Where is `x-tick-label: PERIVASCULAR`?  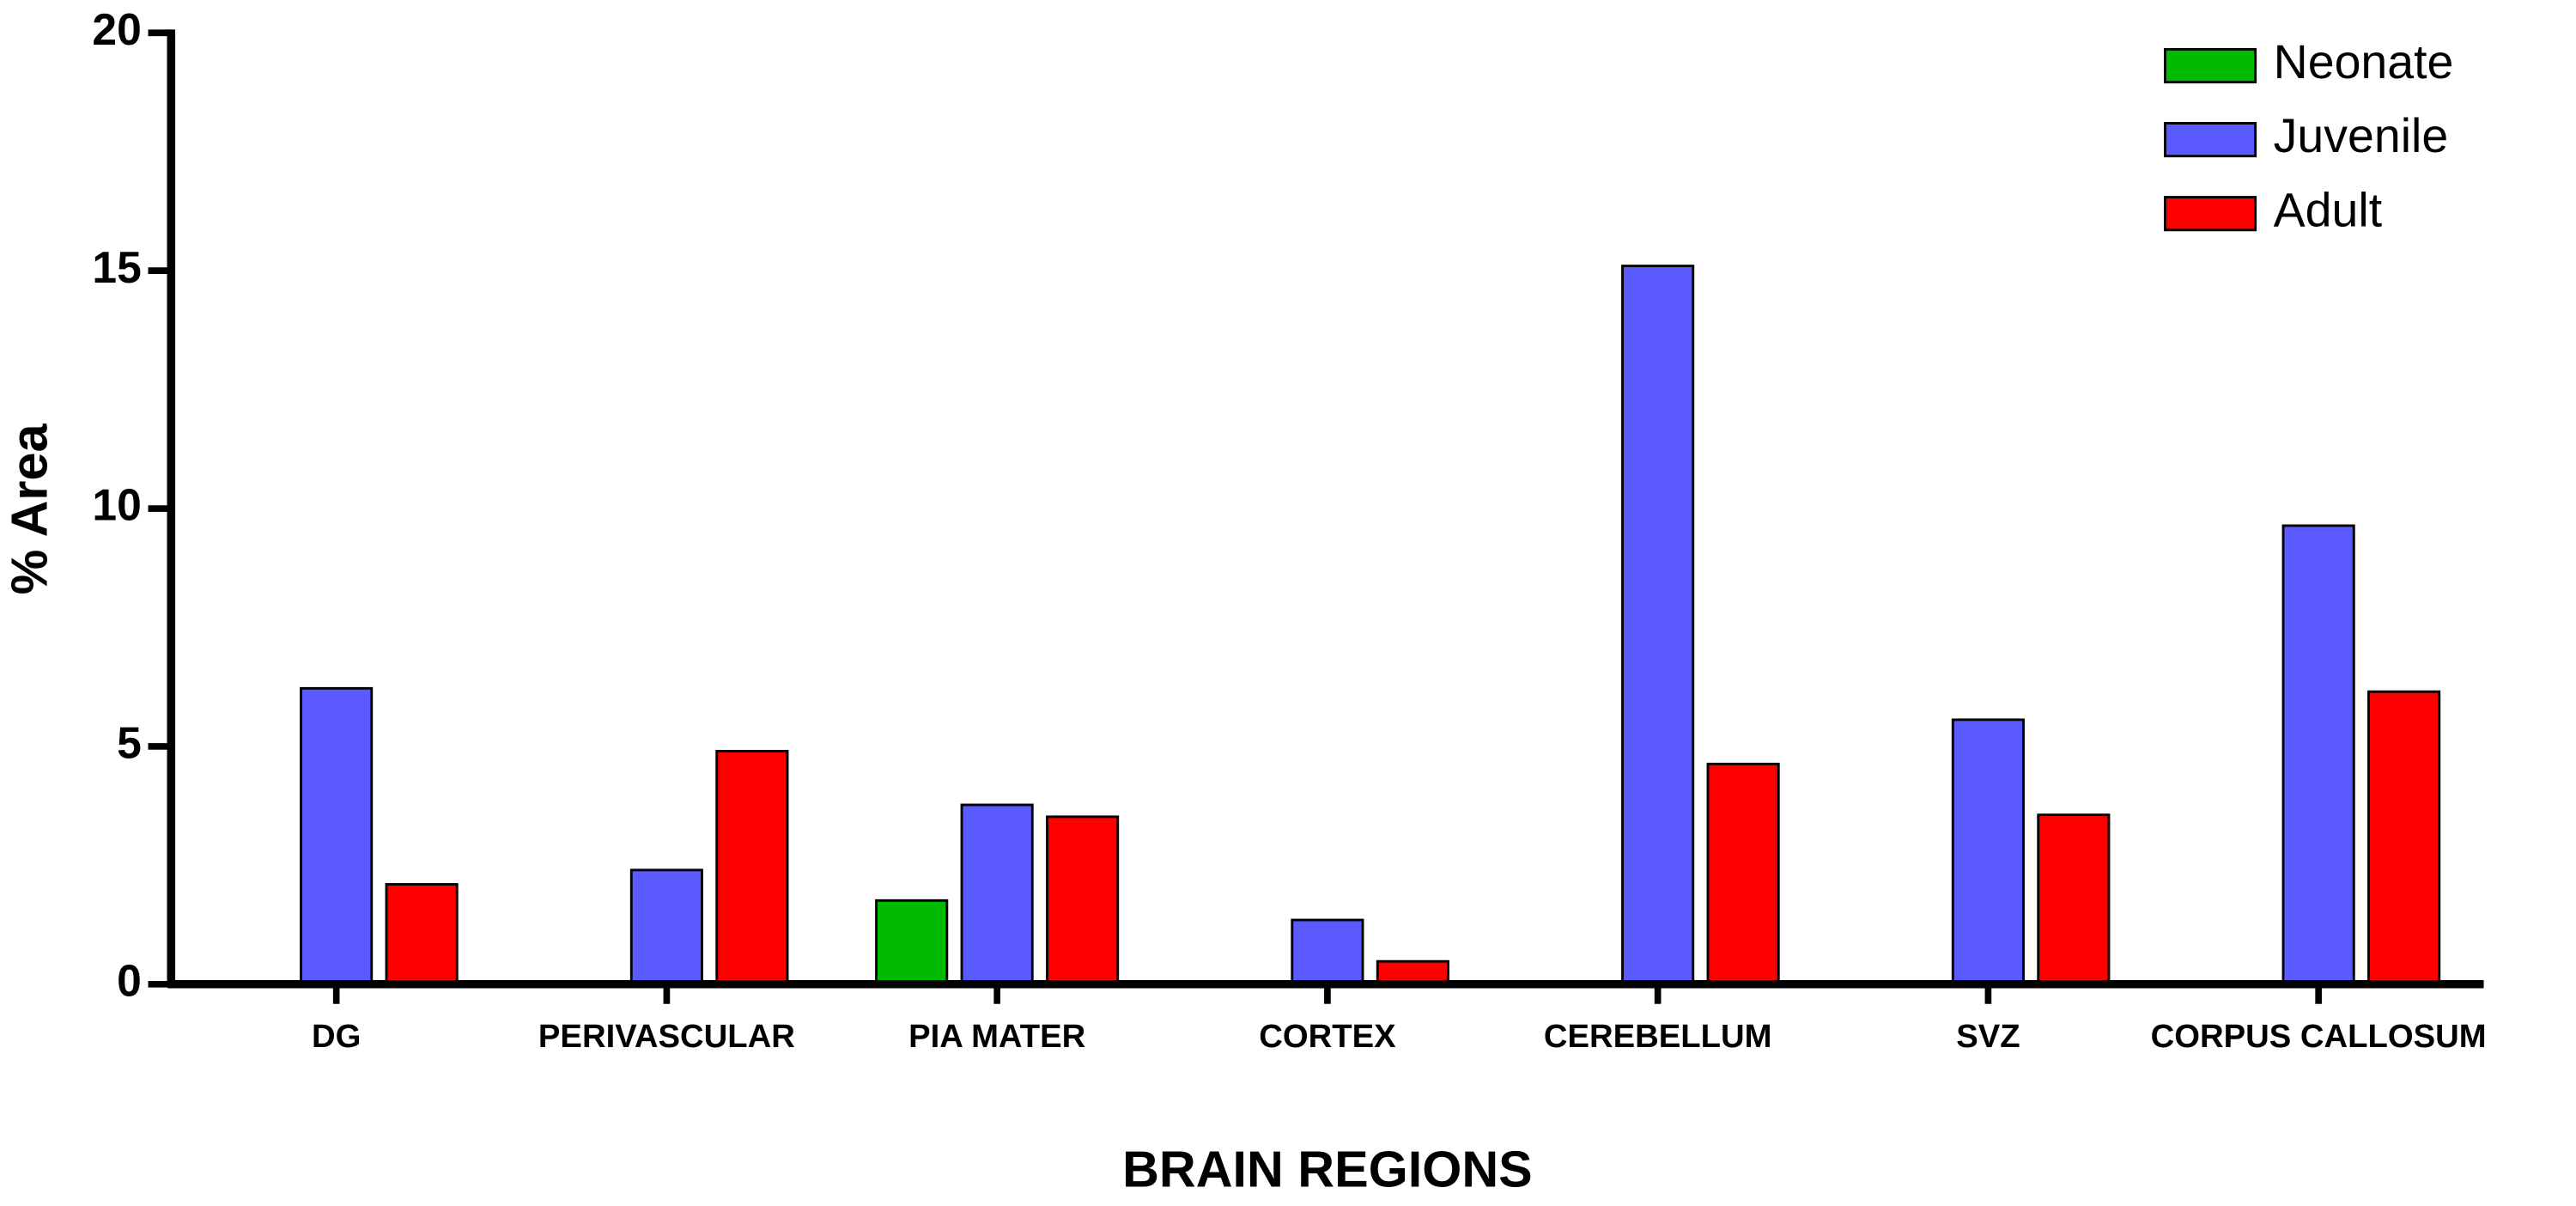 x-tick-label: PERIVASCULAR is located at coordinates (666, 1036).